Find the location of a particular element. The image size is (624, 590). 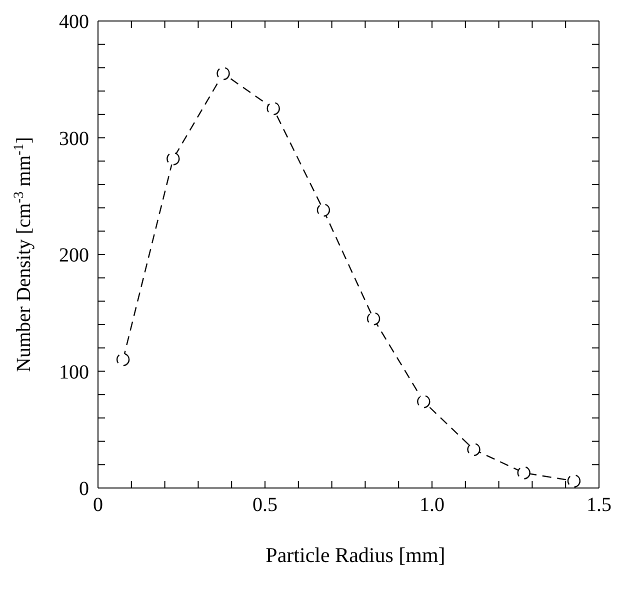

x-tick-label: 1.5 is located at coordinates (599, 505).